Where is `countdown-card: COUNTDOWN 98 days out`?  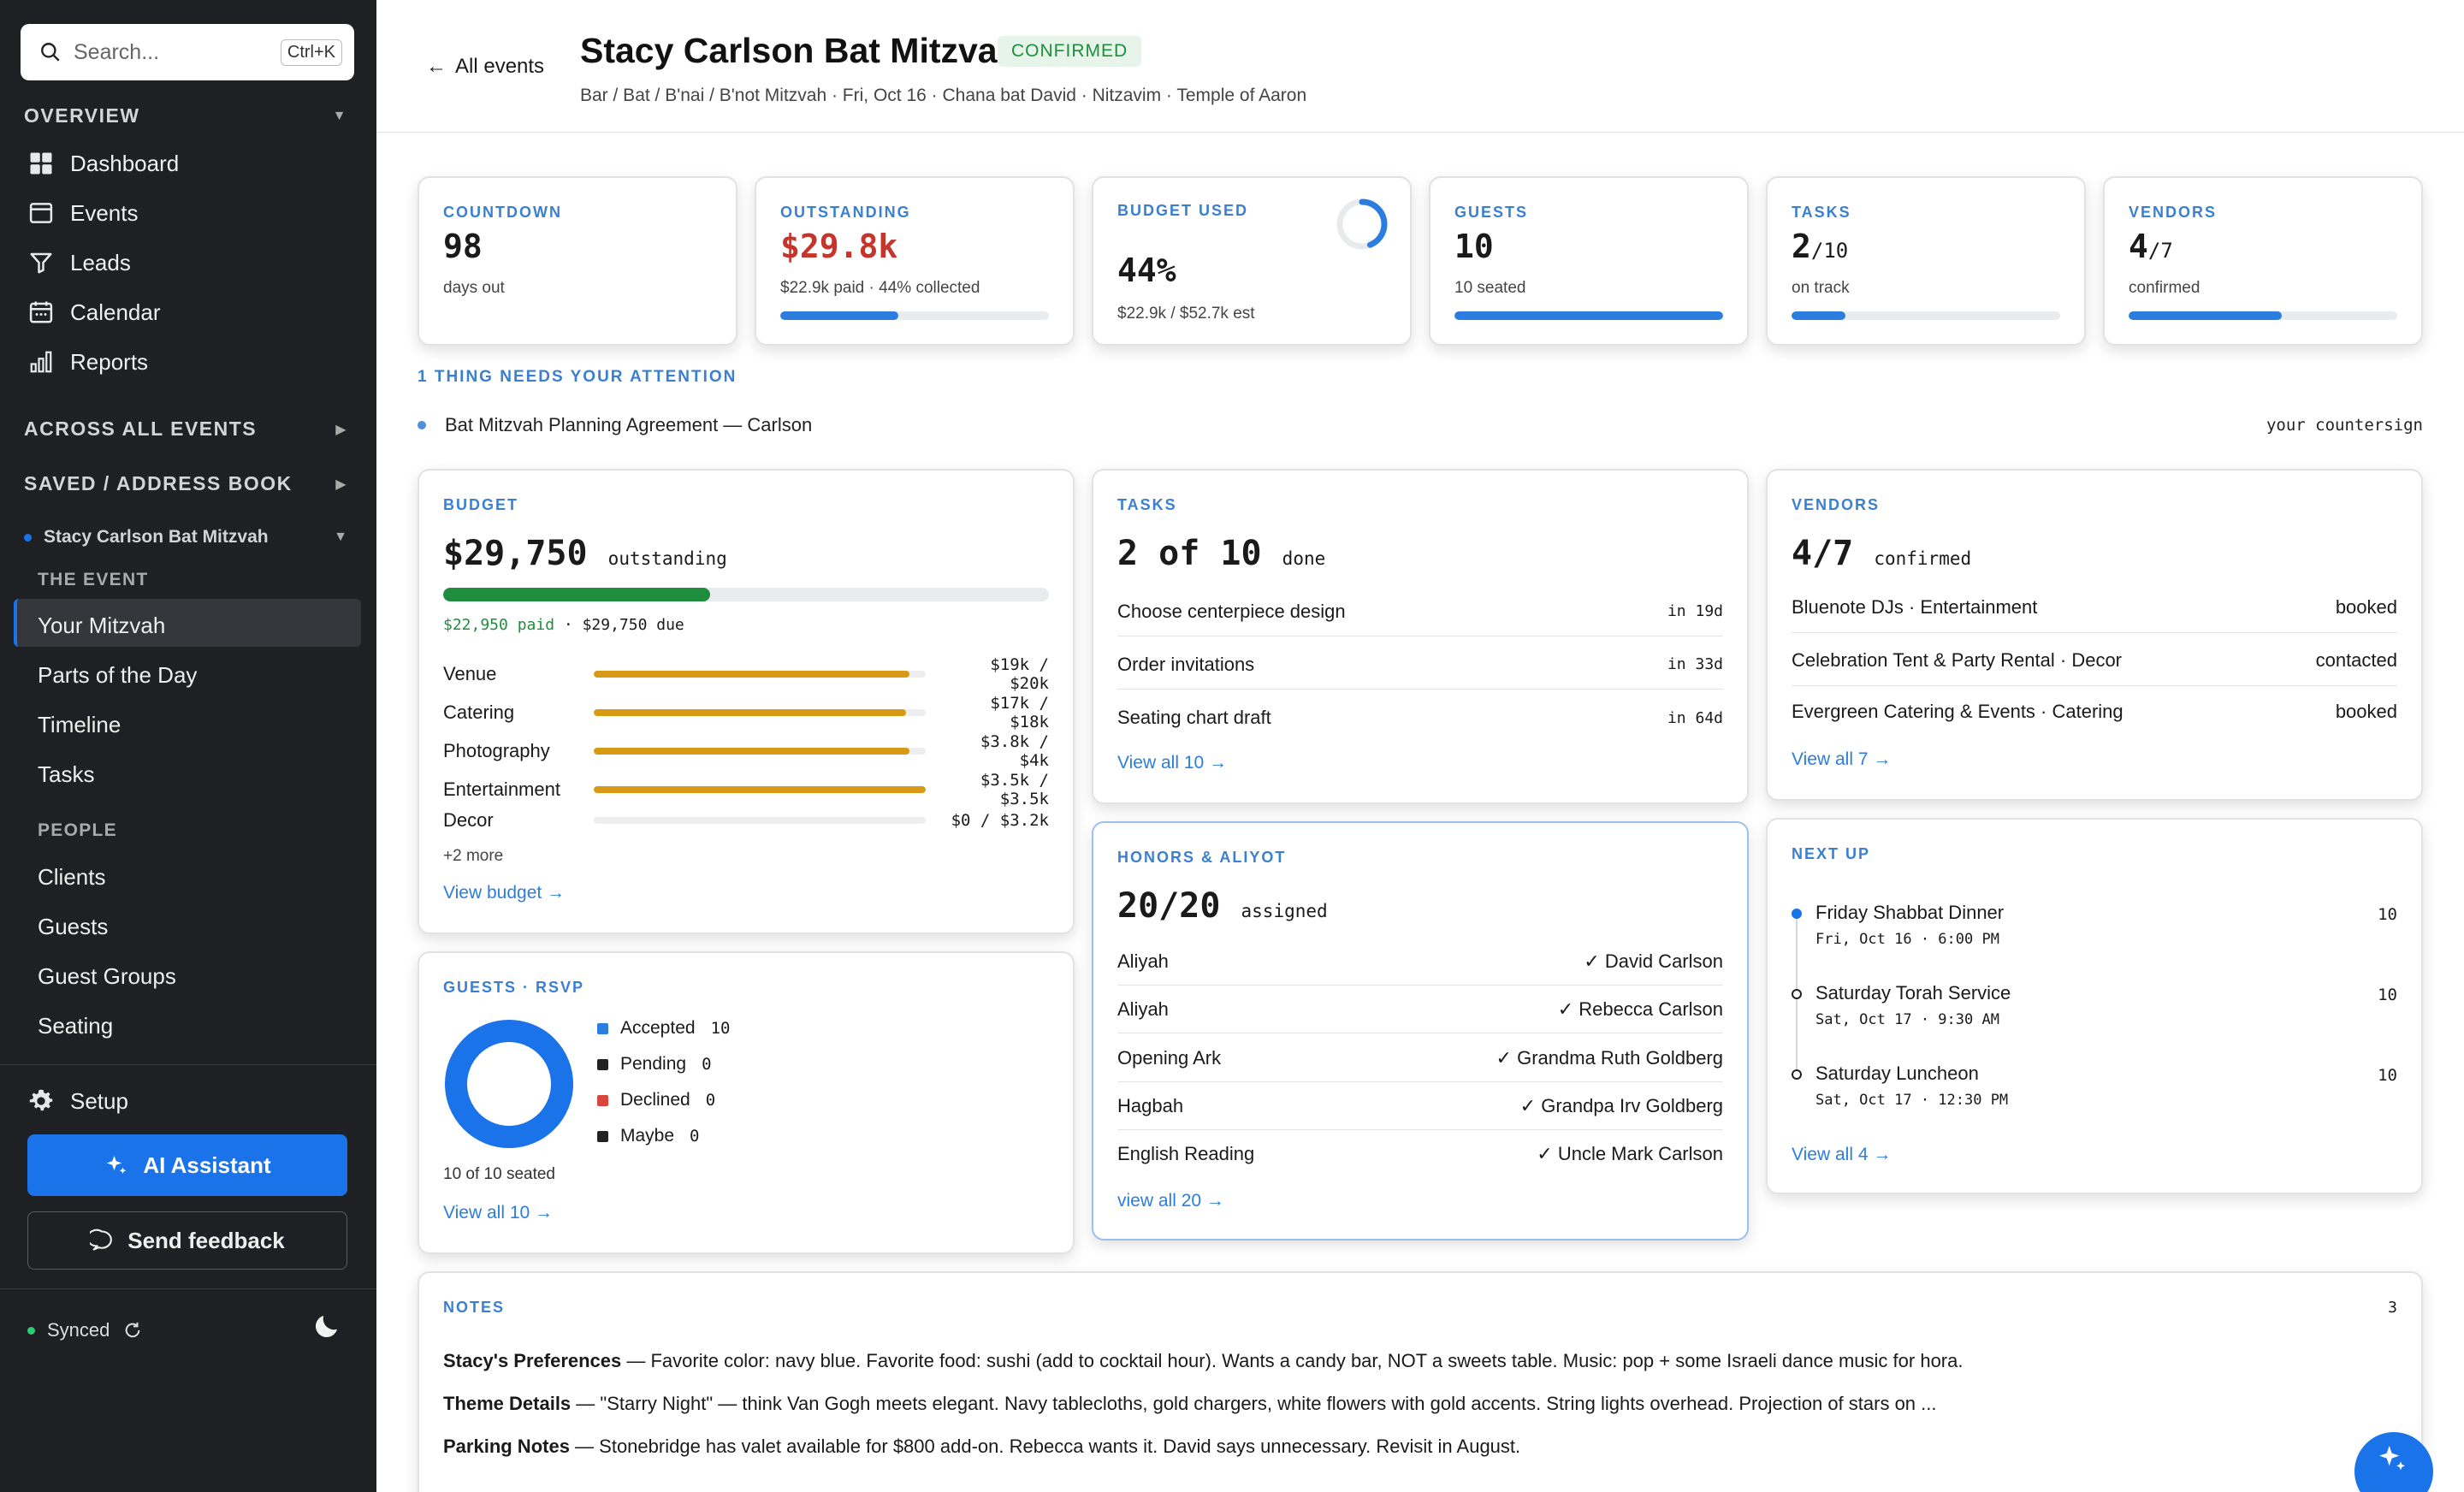 countdown-card: COUNTDOWN 98 days out is located at coordinates (577, 261).